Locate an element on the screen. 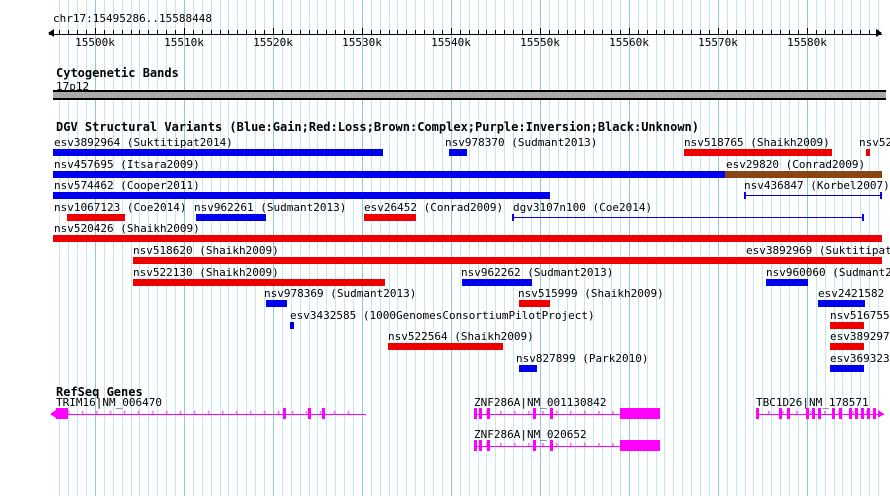 Image resolution: width=890 pixels, height=496 pixels. dgv-feature-label: nsv515999 (Shaikh2009) is located at coordinates (591, 294).